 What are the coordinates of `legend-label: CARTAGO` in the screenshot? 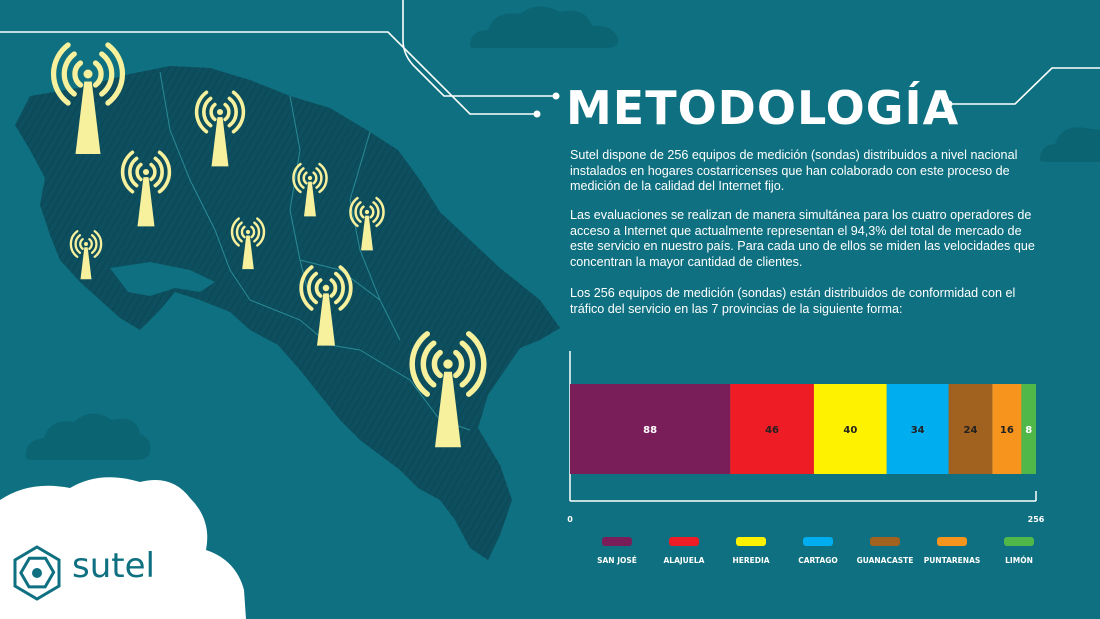 It's located at (818, 560).